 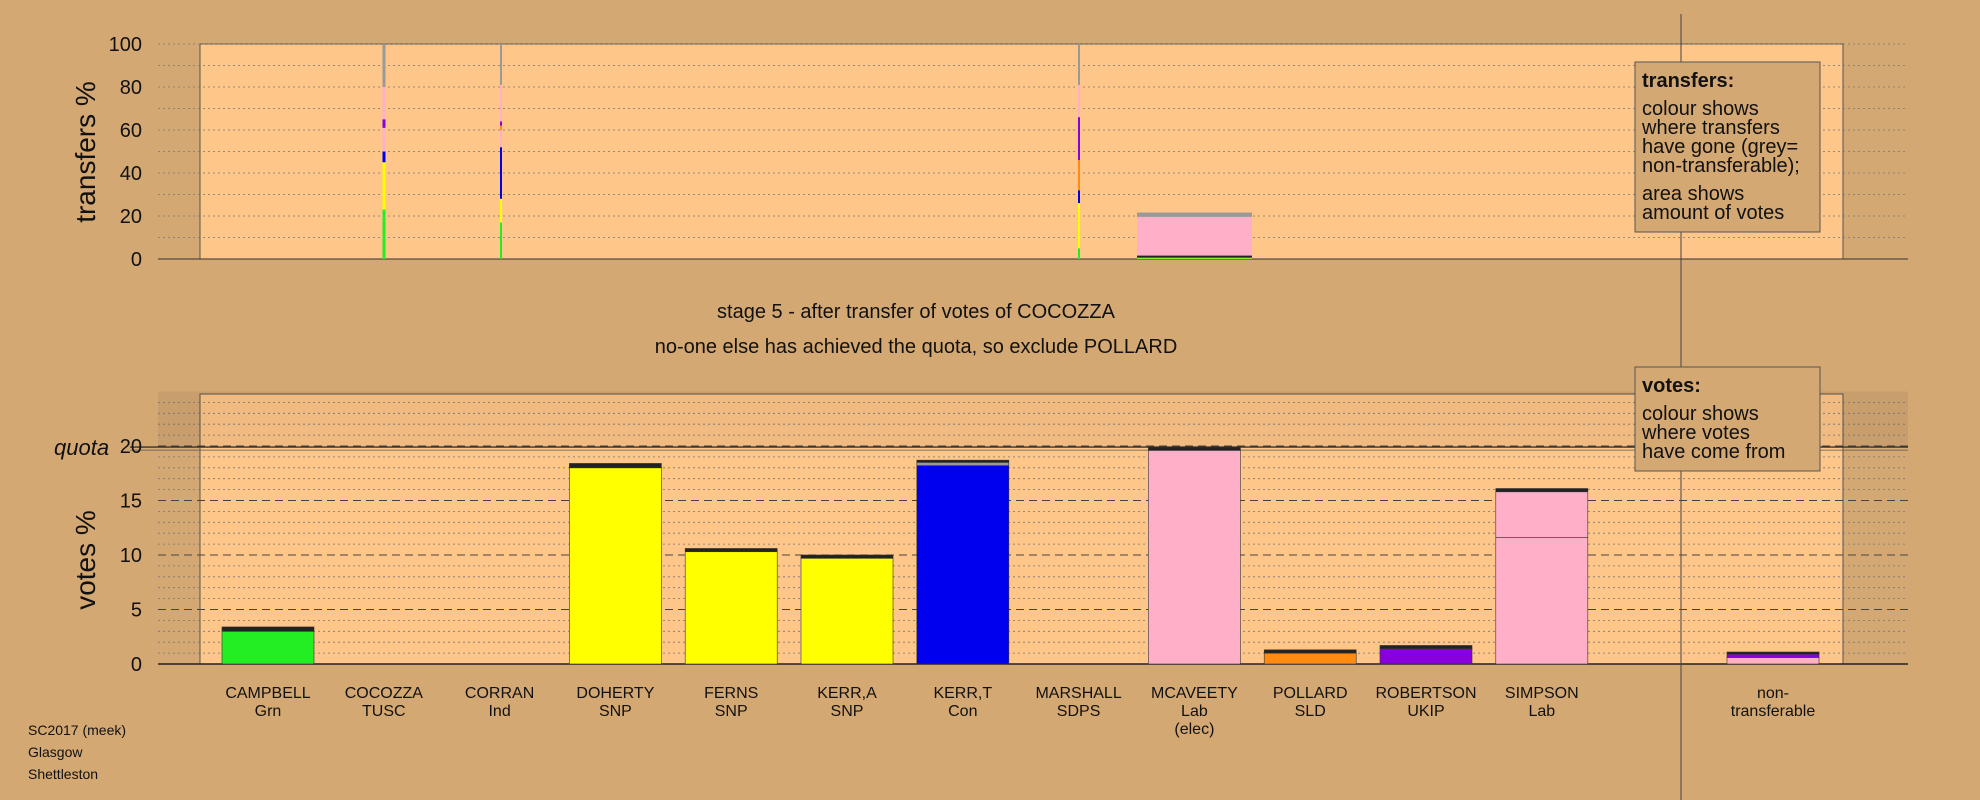 I want to click on source-line: SC2017 (meek), so click(x=77, y=730).